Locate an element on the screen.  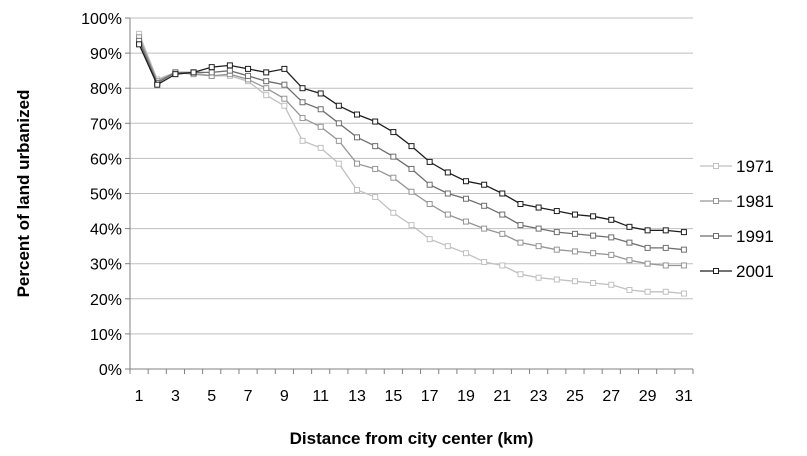
x-tick-label: 9 is located at coordinates (284, 396).